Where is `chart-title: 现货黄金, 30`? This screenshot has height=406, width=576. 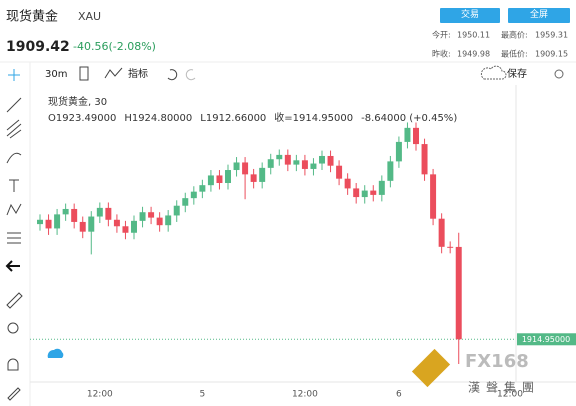
chart-title: 现货黄金, 30 is located at coordinates (77, 101).